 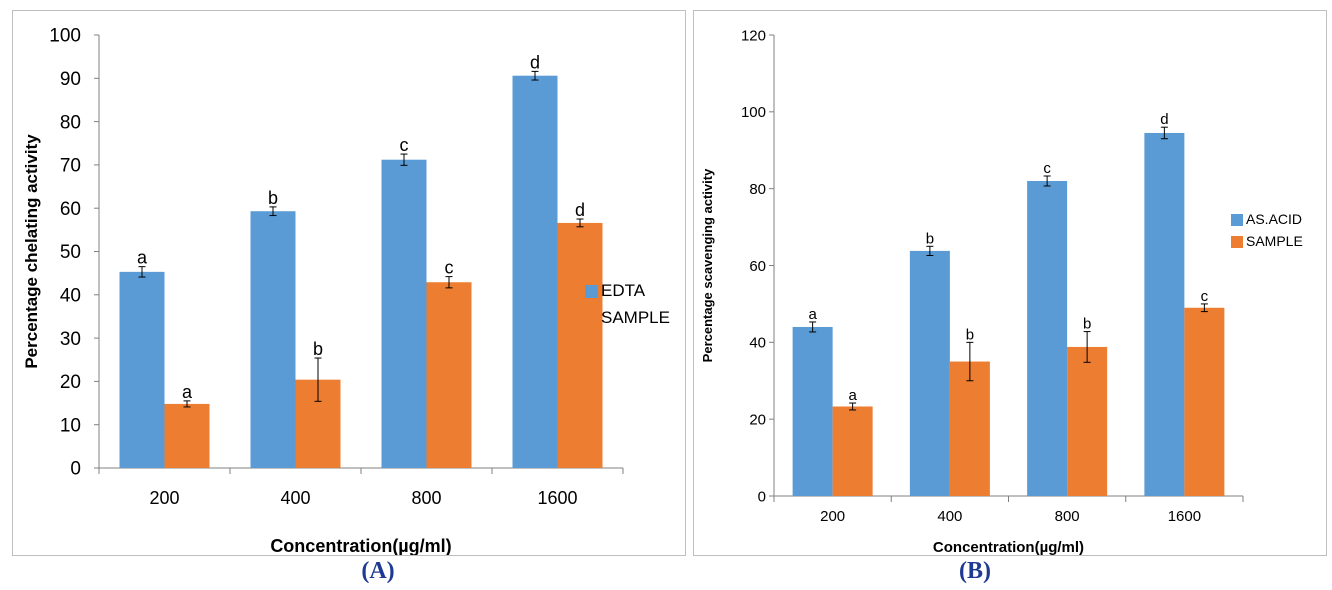 What do you see at coordinates (70, 252) in the screenshot?
I see `y-tick-label: 50` at bounding box center [70, 252].